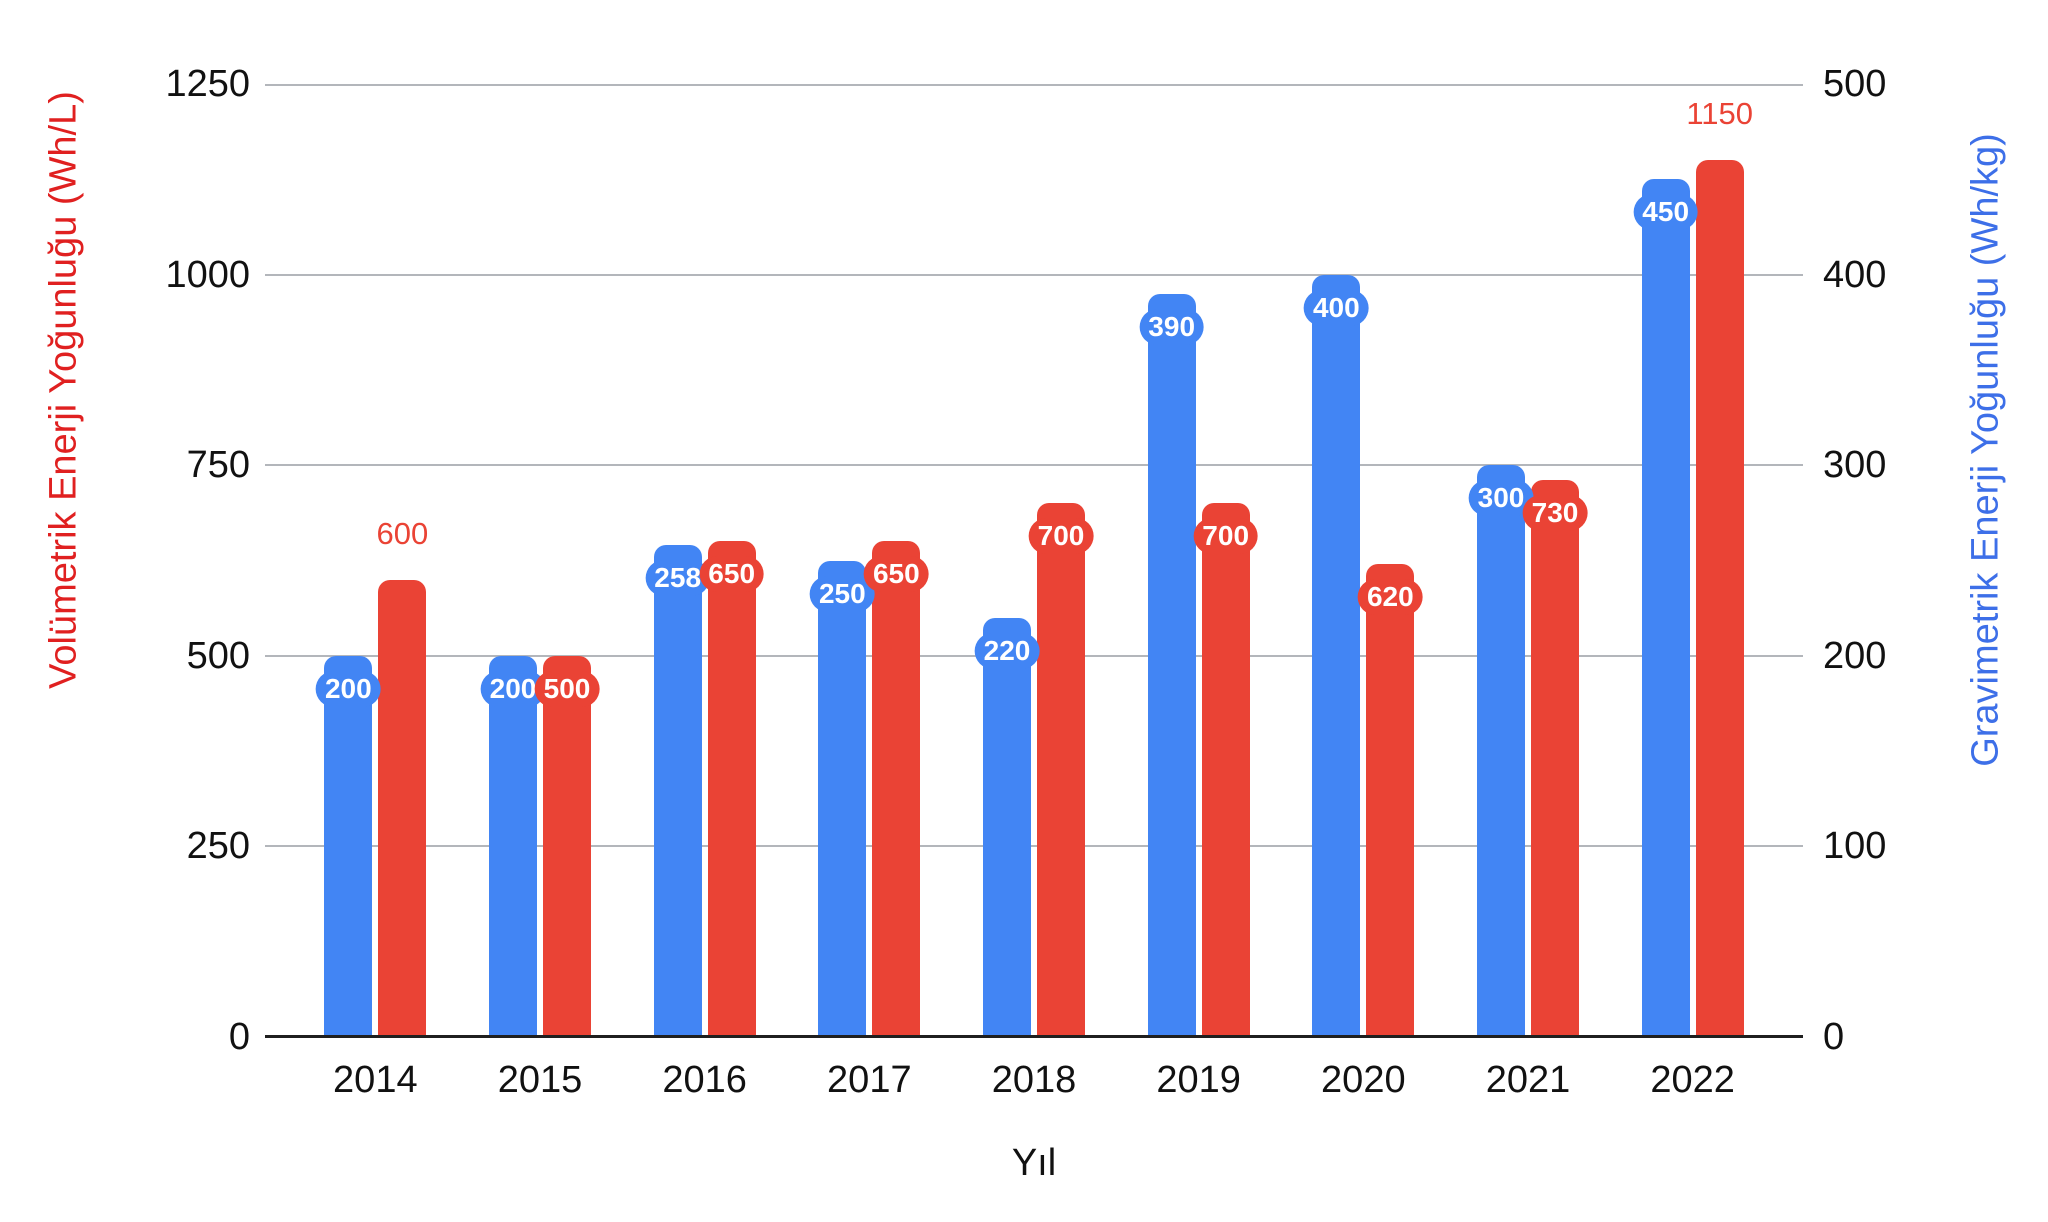  I want to click on bar-gravimetrik-2022, so click(1665, 608).